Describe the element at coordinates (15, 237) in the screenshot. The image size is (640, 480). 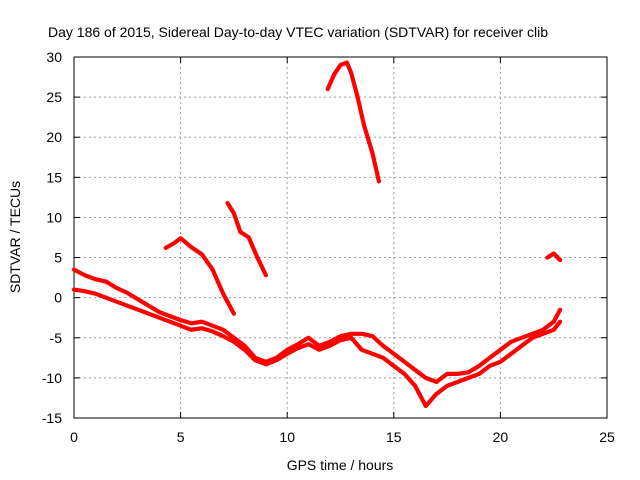
I see `y-axis-label: SDTVAR / TECUs` at that location.